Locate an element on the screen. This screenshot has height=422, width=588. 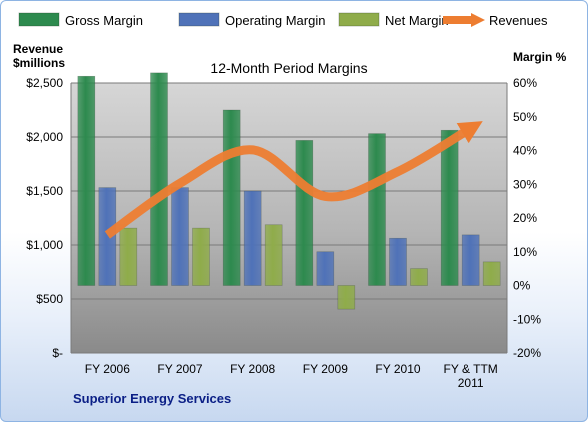
left-tick-label: $2,500 is located at coordinates (44, 83).